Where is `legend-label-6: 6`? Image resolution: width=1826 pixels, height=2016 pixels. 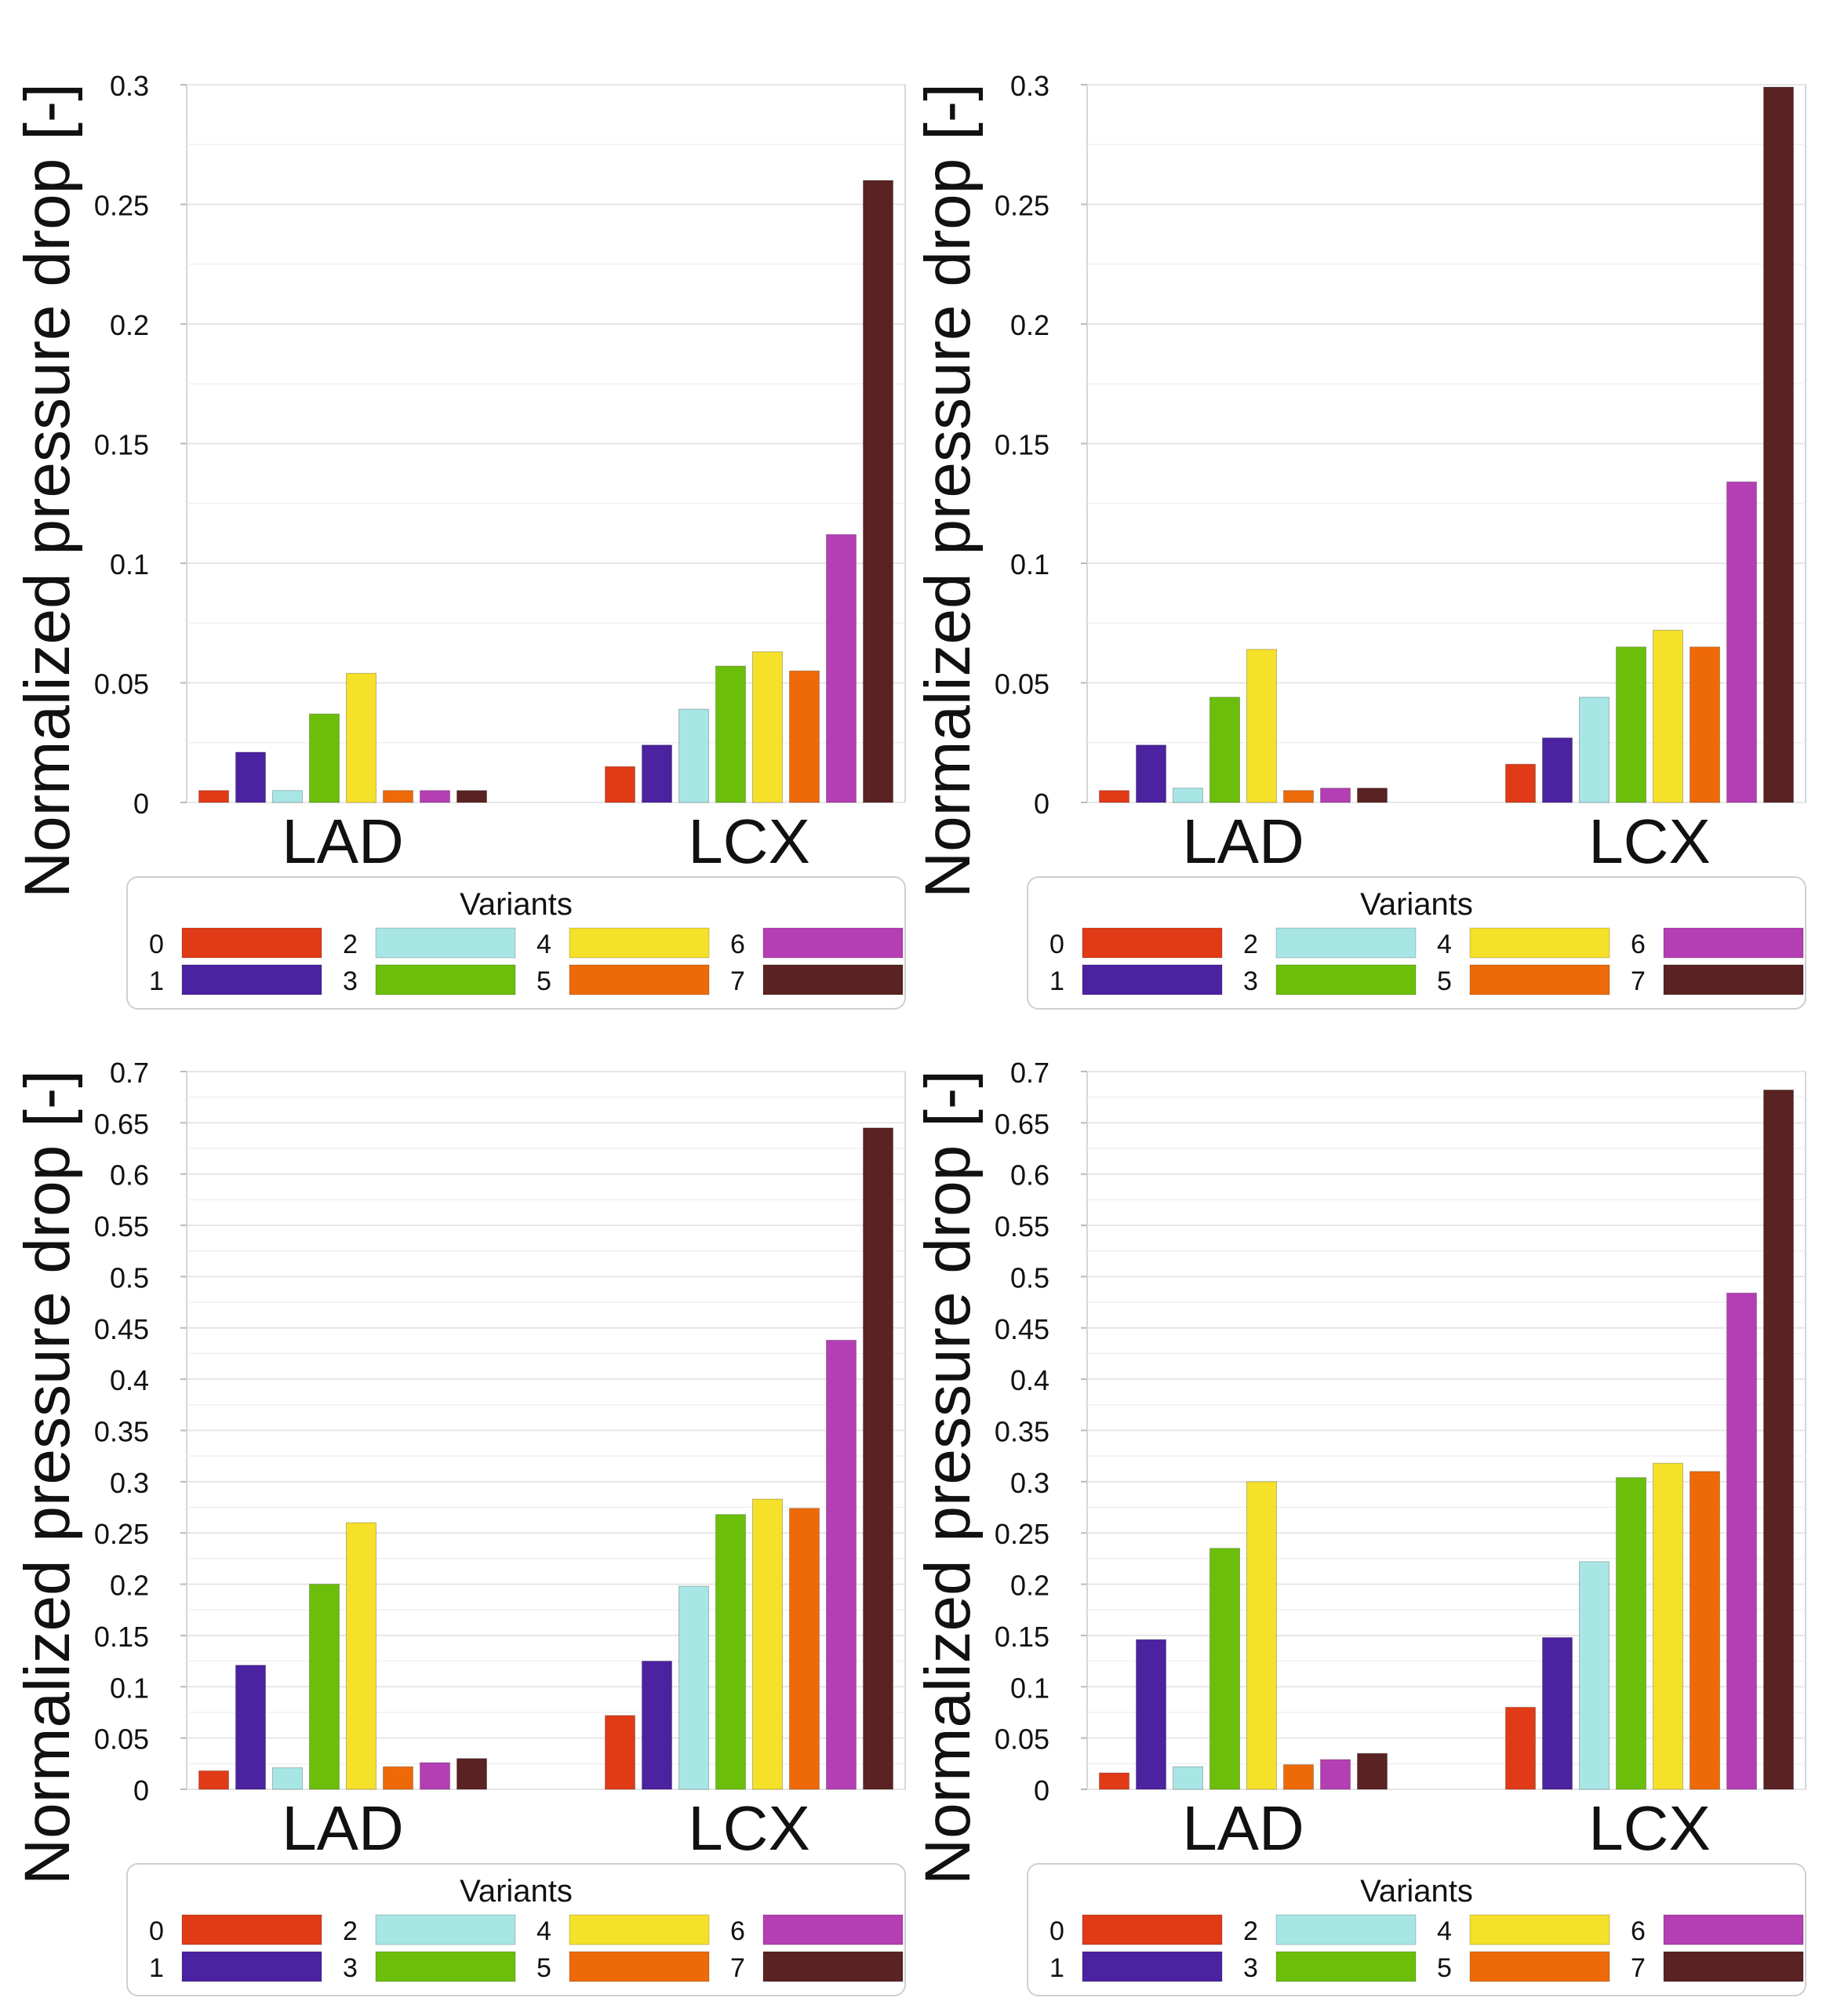 legend-label-6: 6 is located at coordinates (737, 1931).